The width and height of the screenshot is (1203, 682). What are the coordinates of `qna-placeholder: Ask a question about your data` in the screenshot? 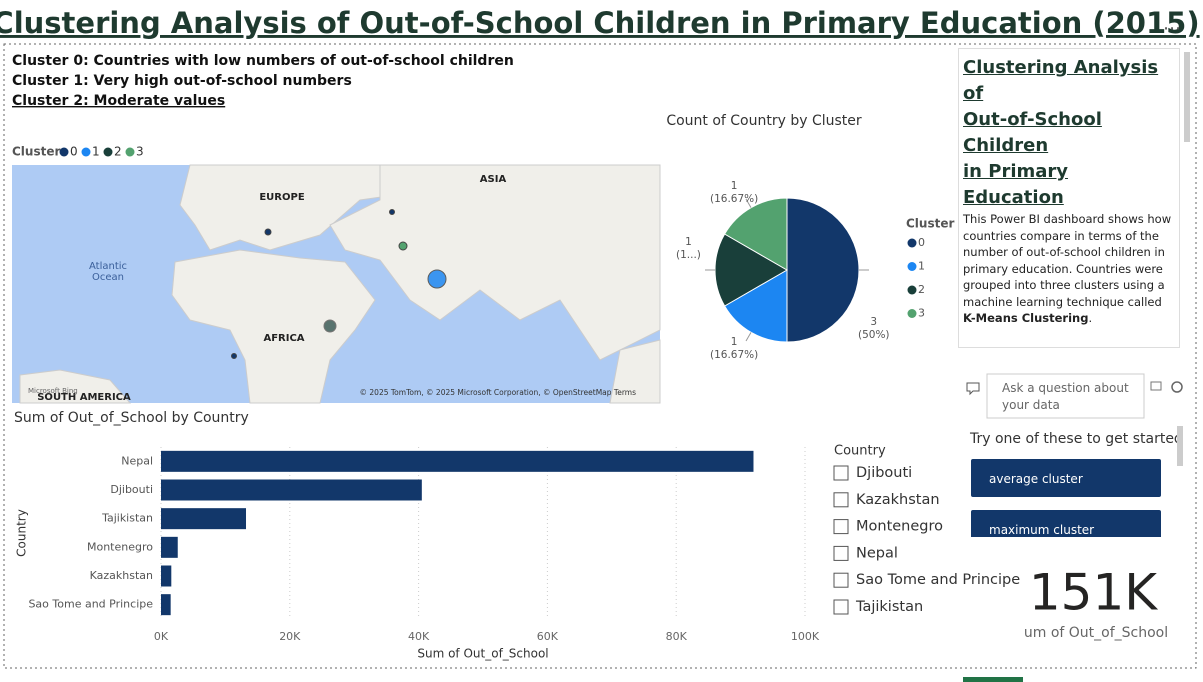 It's located at (1065, 396).